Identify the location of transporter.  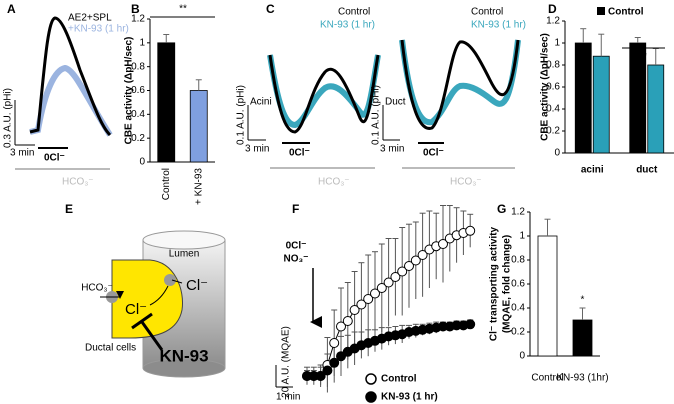
(170, 280).